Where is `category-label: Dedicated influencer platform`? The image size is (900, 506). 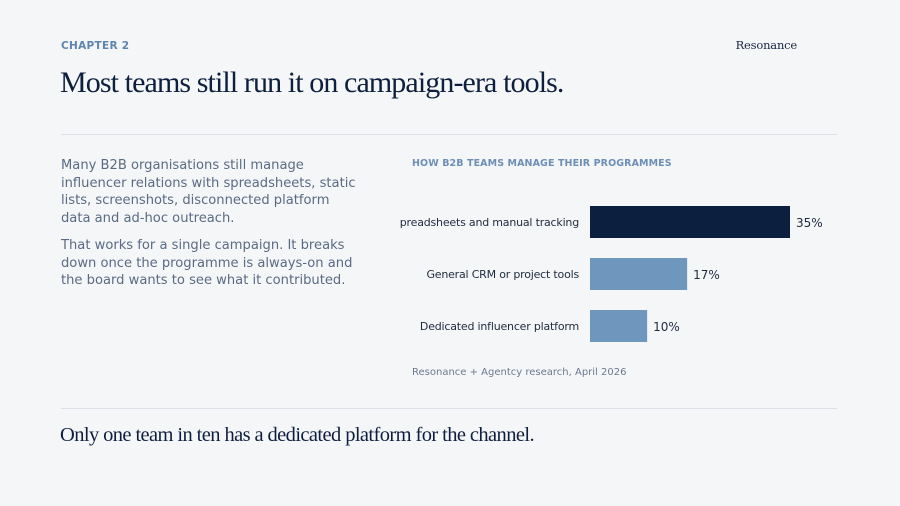 category-label: Dedicated influencer platform is located at coordinates (499, 326).